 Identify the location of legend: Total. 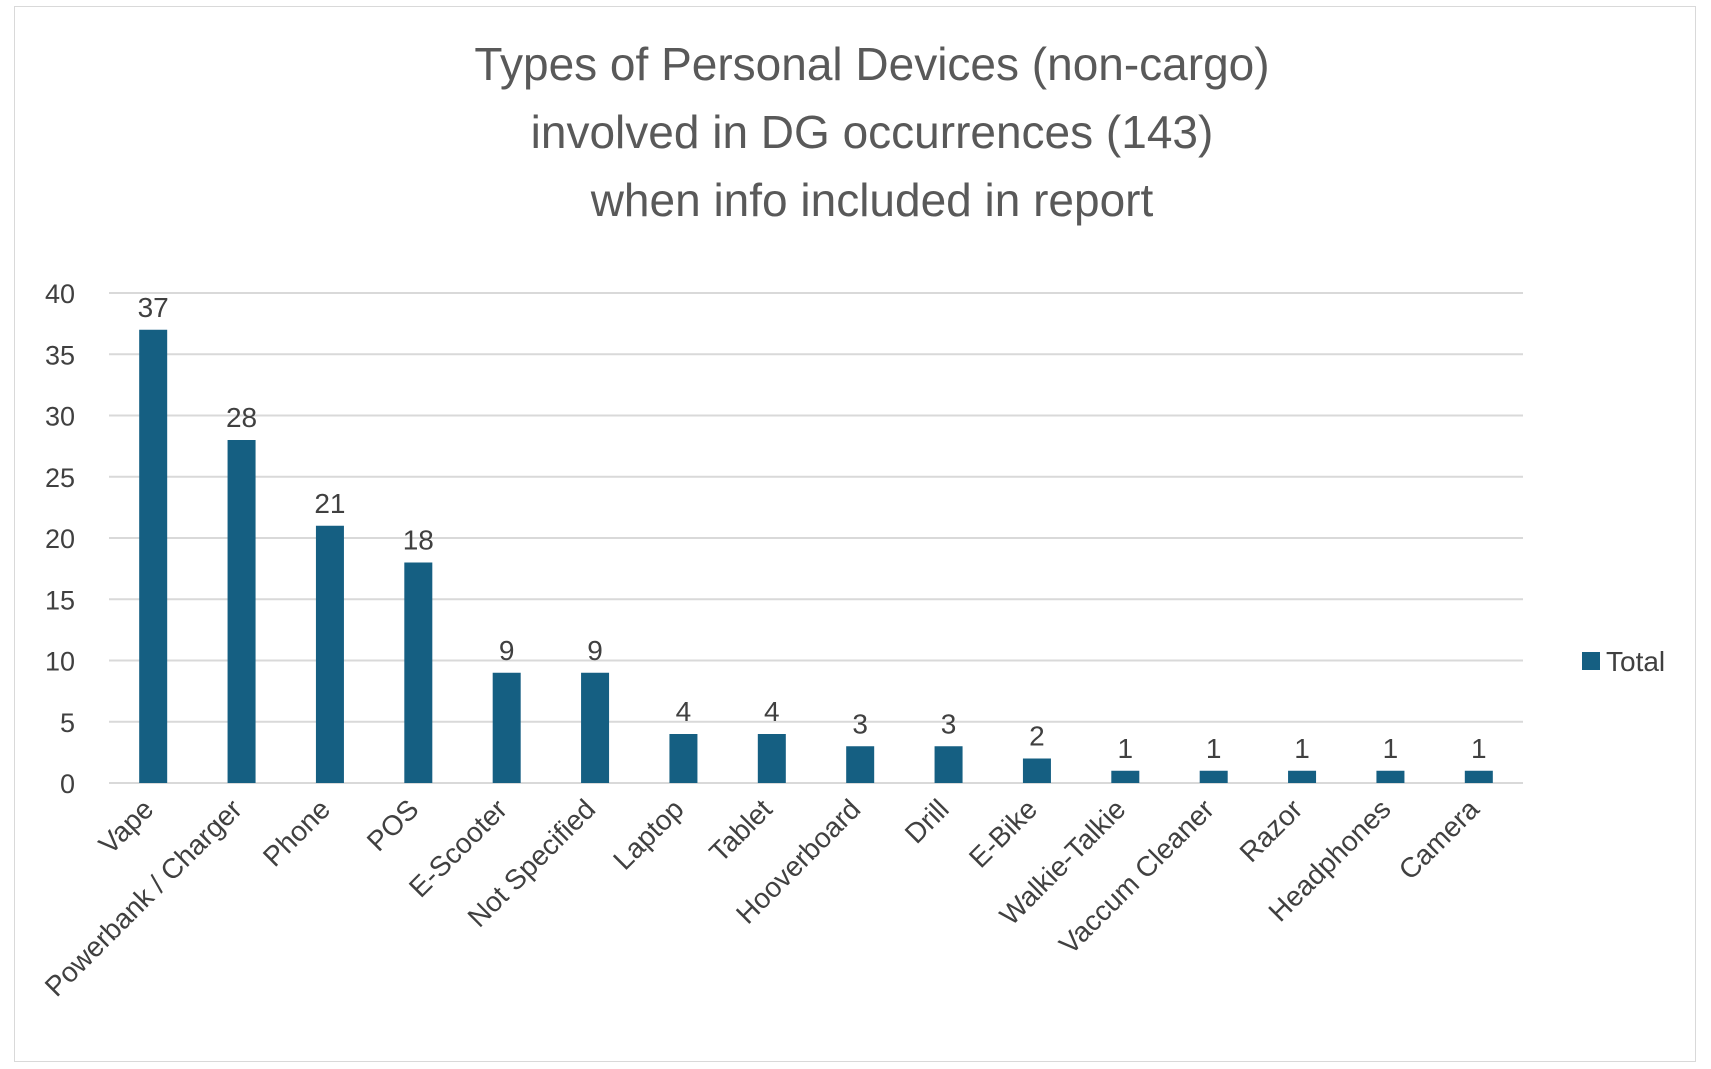
(1623, 661).